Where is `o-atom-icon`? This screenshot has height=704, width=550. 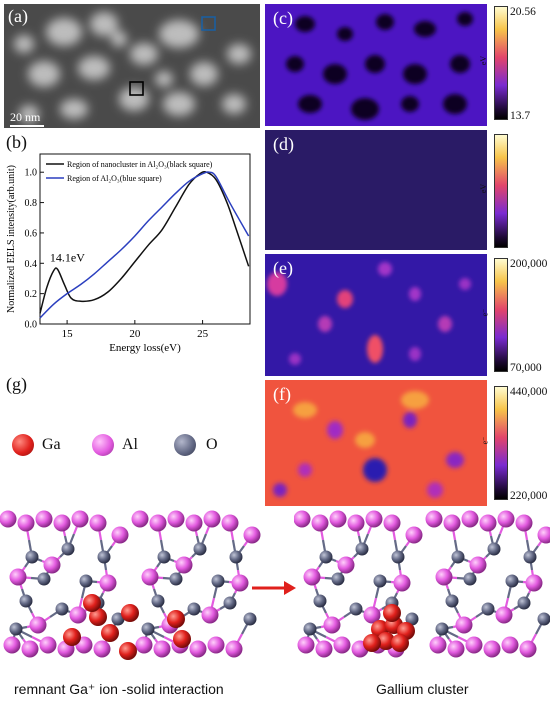
o-atom-icon is located at coordinates (185, 445).